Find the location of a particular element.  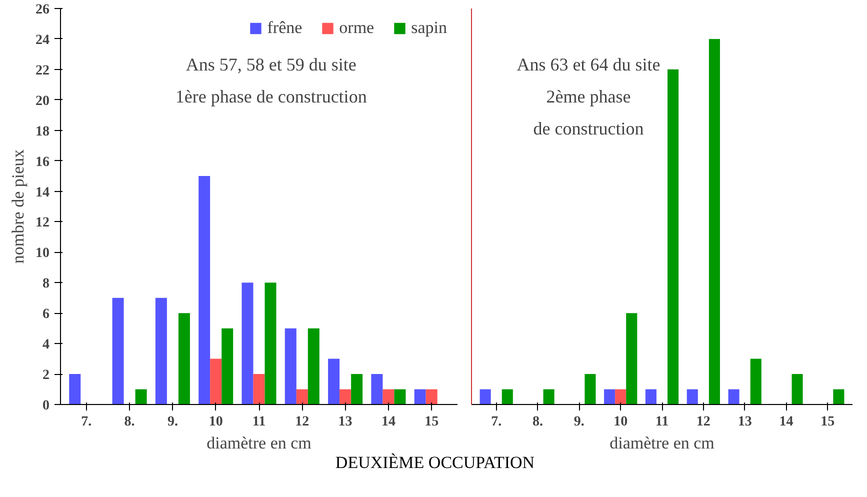

y-tick-label: 22 is located at coordinates (43, 70).